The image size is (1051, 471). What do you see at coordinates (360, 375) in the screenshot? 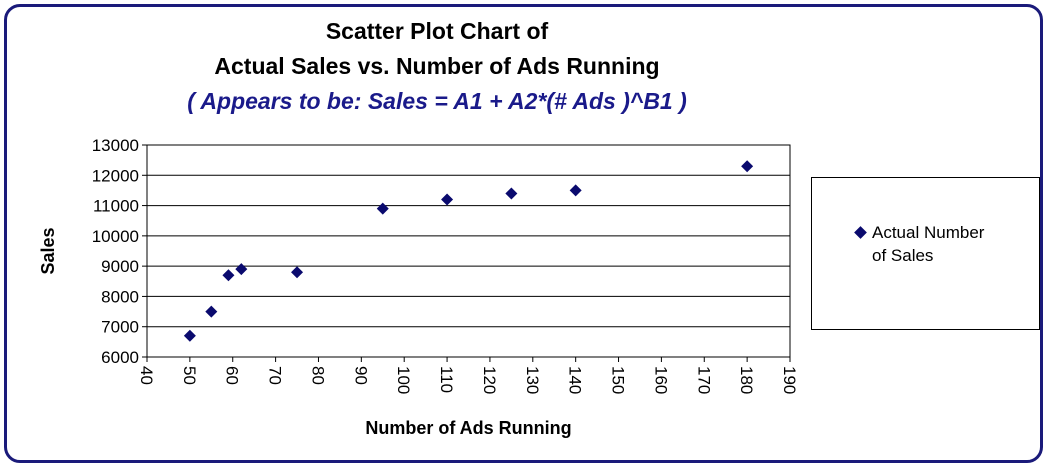
I see `x-tick-label: 90` at bounding box center [360, 375].